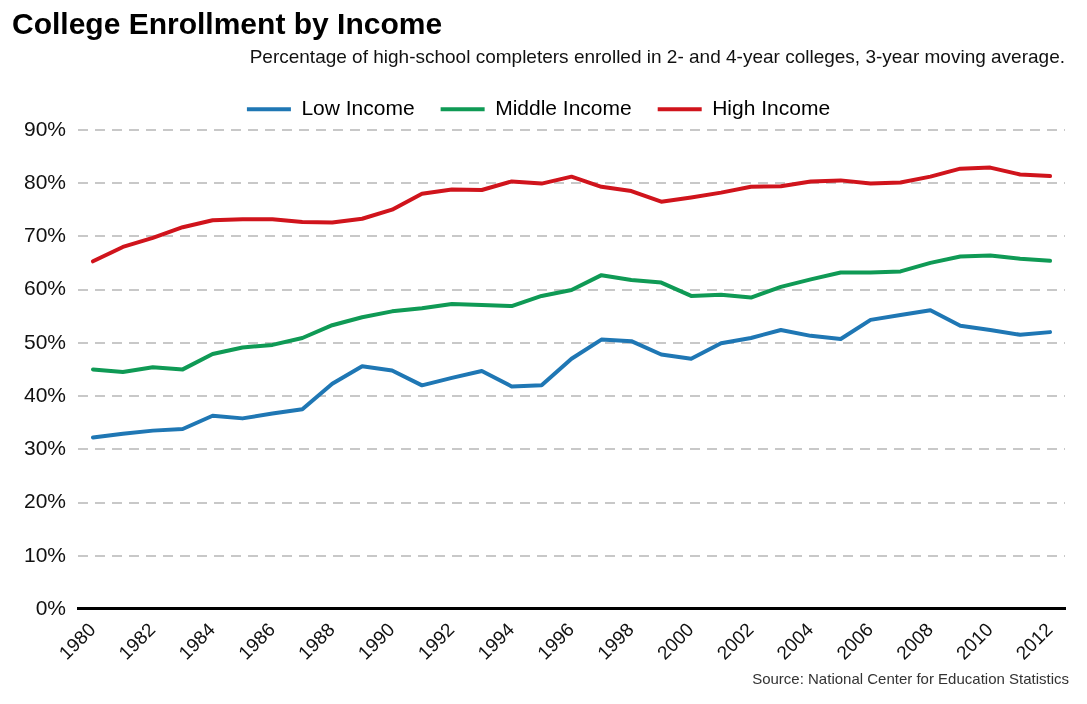 Image resolution: width=1087 pixels, height=704 pixels. What do you see at coordinates (45, 554) in the screenshot?
I see `y-tick-label: 10%` at bounding box center [45, 554].